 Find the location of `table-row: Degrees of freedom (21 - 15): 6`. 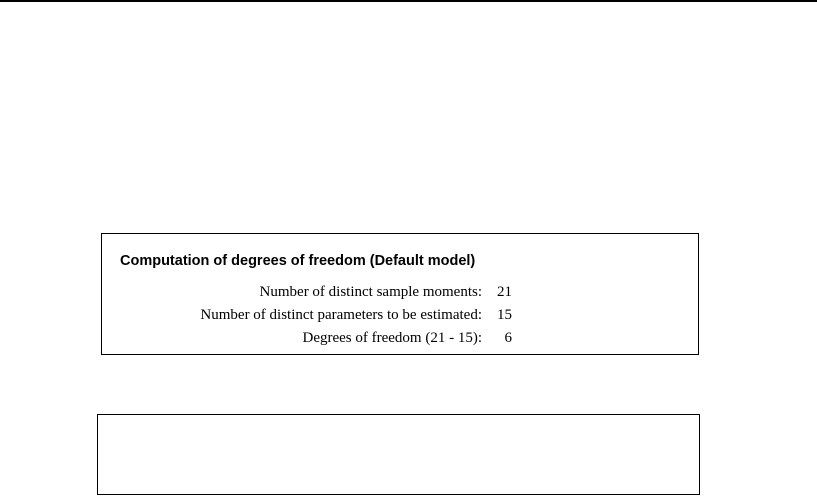

table-row: Degrees of freedom (21 - 15): 6 is located at coordinates (312, 341).